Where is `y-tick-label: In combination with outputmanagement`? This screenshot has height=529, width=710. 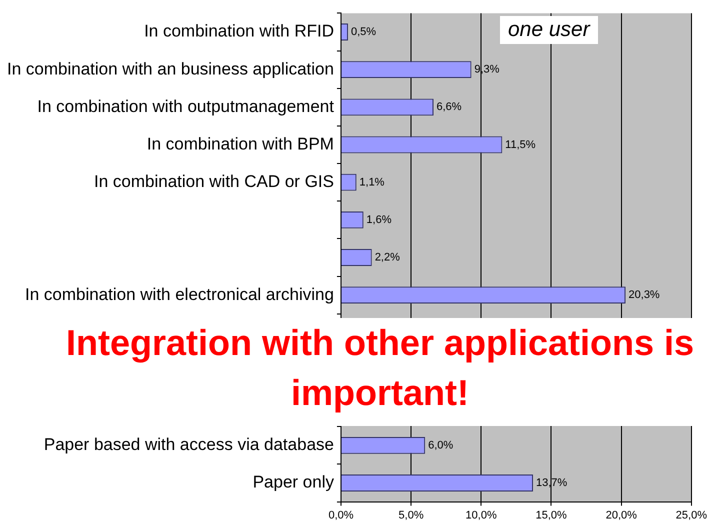
y-tick-label: In combination with outputmanagement is located at coordinates (185, 106).